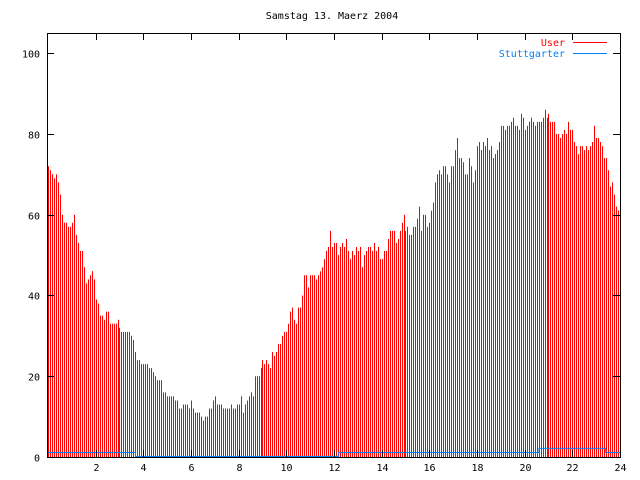  What do you see at coordinates (429, 468) in the screenshot?
I see `x-tick-label: 16` at bounding box center [429, 468].